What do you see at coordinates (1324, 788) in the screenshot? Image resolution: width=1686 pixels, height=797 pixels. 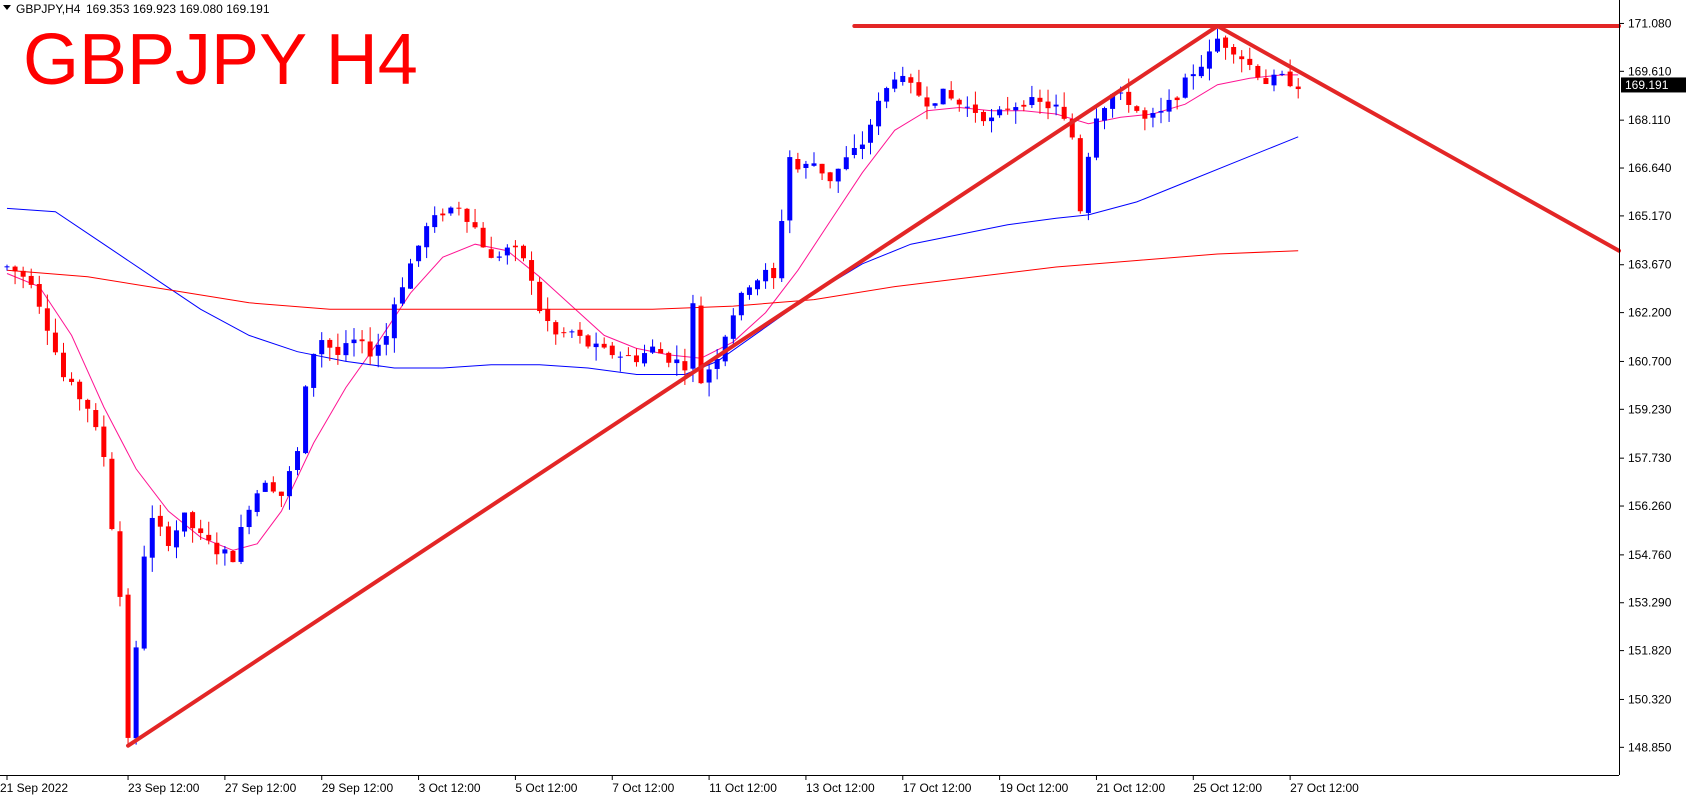 I see `time-tick-label: 27 Oct 12:00` at bounding box center [1324, 788].